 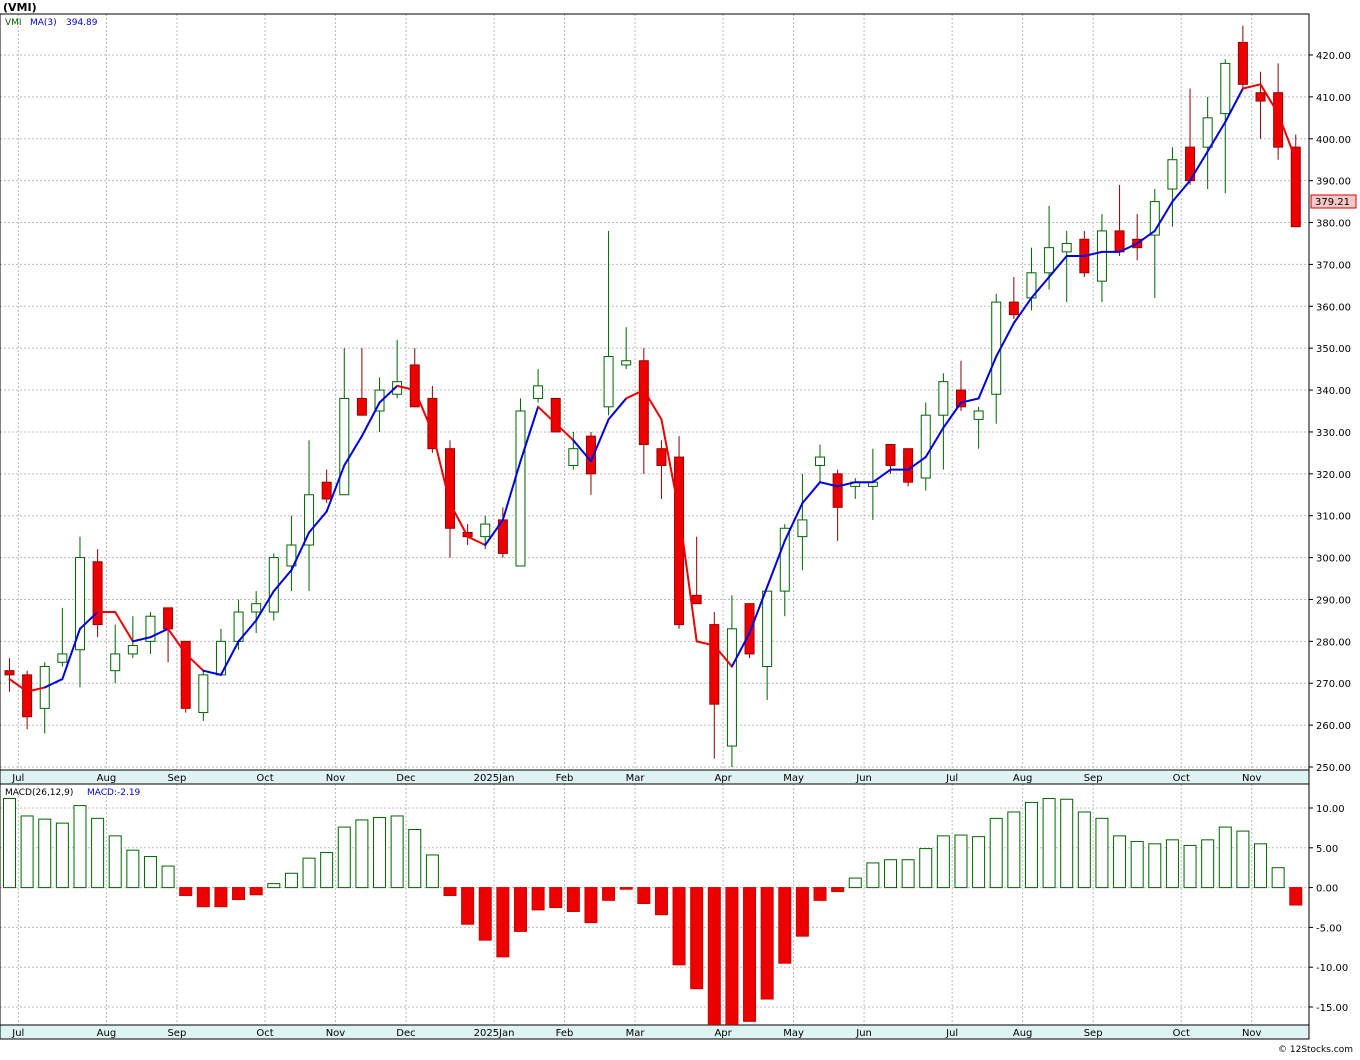 What do you see at coordinates (1332, 1008) in the screenshot?
I see `macd-tick-label: -15.00` at bounding box center [1332, 1008].